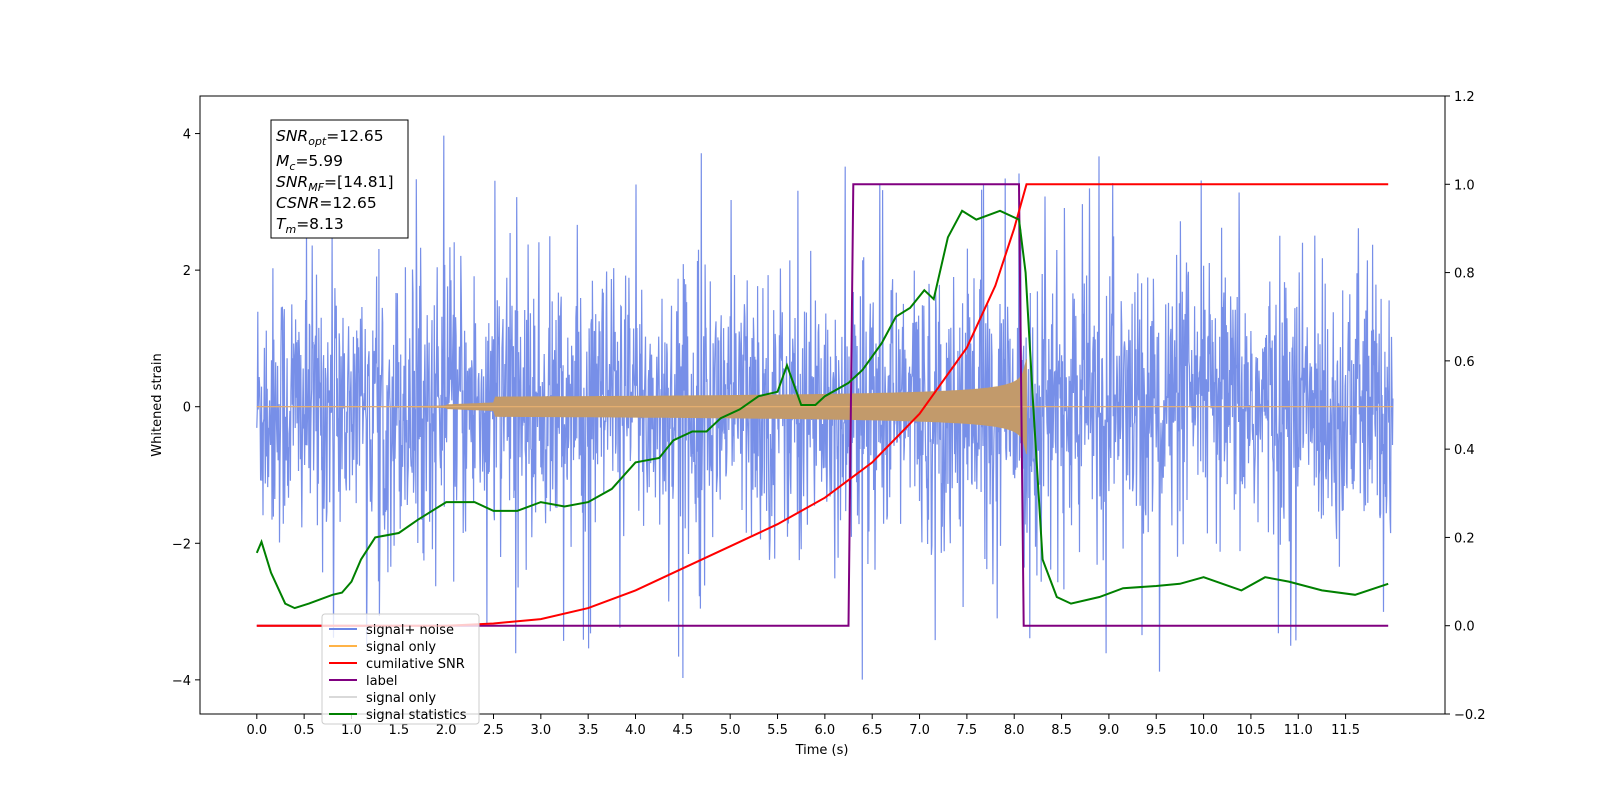 Image resolution: width=1600 pixels, height=800 pixels. What do you see at coordinates (330, 137) in the screenshot?
I see `stats-snr-opt: SNRopt=12.65` at bounding box center [330, 137].